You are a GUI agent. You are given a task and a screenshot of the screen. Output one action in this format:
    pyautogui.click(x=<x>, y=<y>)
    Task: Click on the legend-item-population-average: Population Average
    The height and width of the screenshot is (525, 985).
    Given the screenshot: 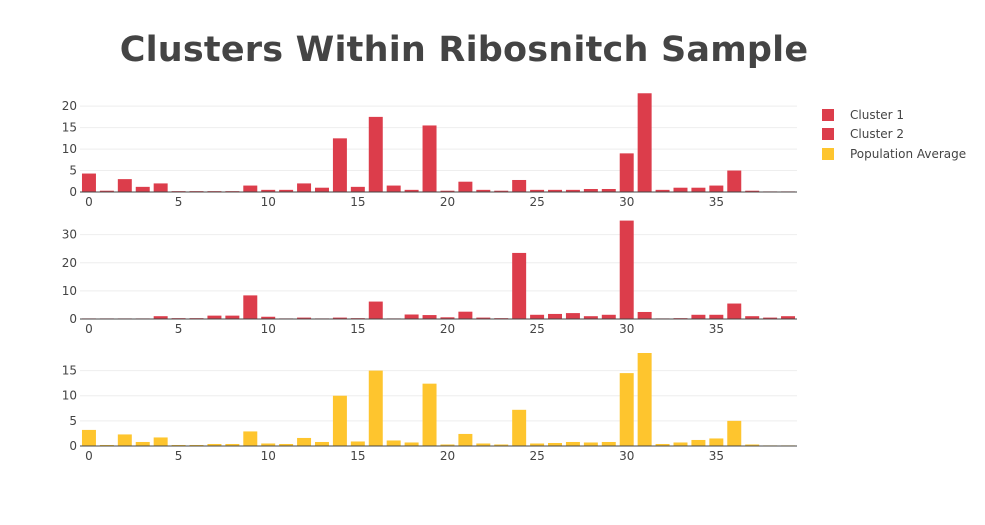 What is the action you would take?
    pyautogui.click(x=894, y=154)
    